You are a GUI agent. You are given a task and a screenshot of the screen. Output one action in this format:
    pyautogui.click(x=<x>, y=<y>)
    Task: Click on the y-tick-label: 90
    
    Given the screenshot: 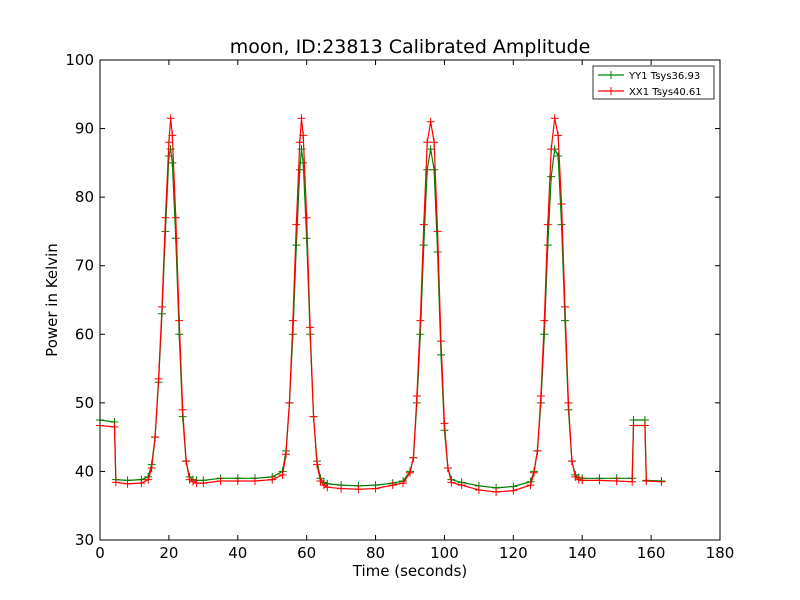 What is the action you would take?
    pyautogui.click(x=84, y=129)
    